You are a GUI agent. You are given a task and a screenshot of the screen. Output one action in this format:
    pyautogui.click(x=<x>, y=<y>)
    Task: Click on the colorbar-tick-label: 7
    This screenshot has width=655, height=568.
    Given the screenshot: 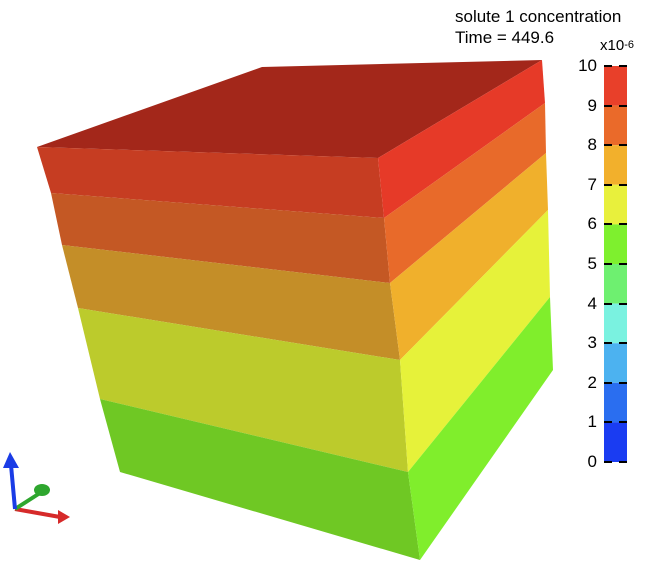 What is the action you would take?
    pyautogui.click(x=592, y=184)
    